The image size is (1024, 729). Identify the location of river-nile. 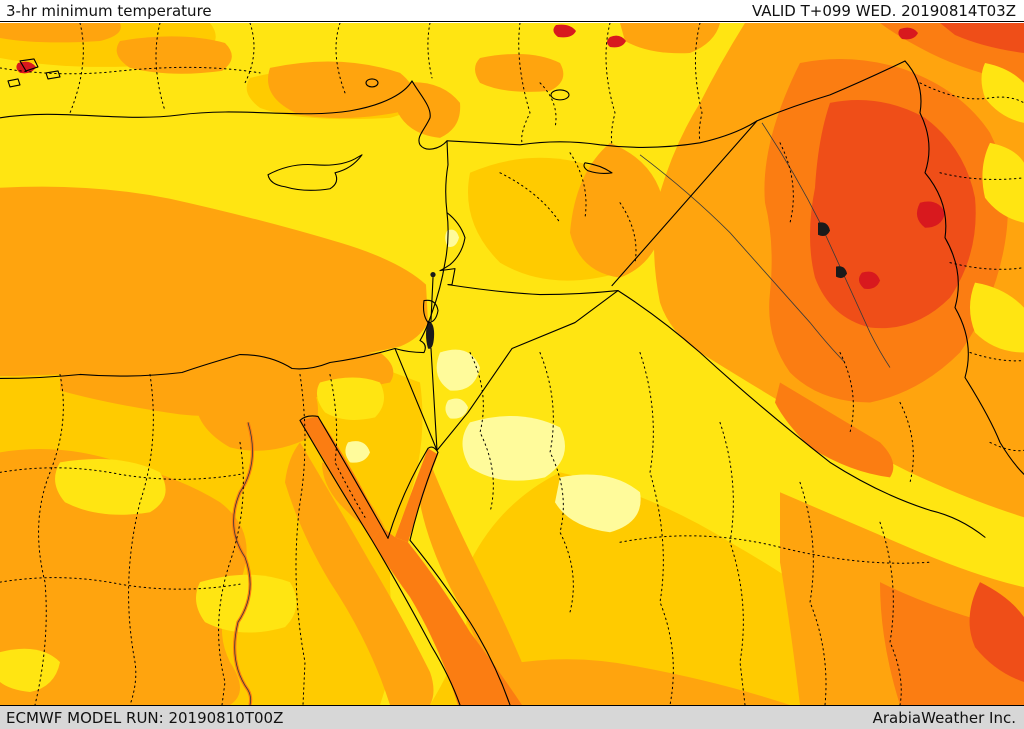
(243, 563).